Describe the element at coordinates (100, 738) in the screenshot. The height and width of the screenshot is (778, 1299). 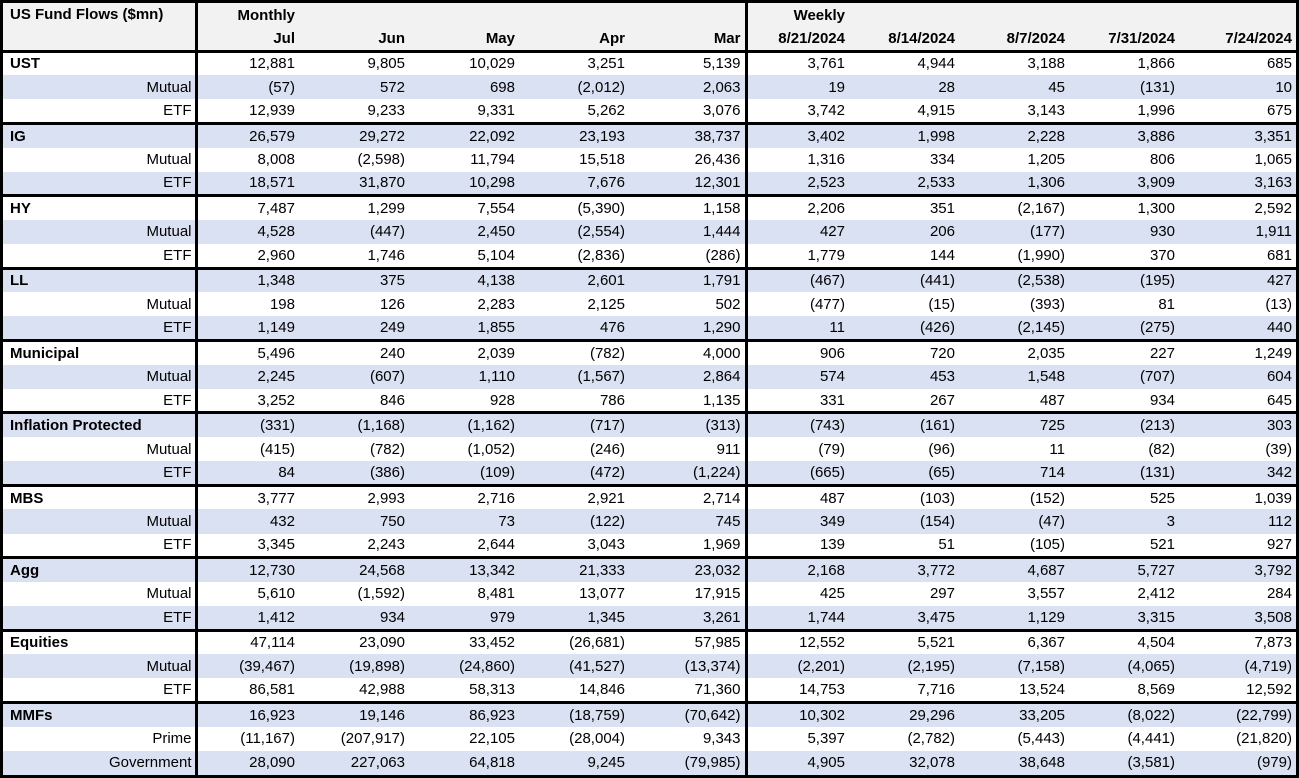
I see `row-label-sub: Prime` at that location.